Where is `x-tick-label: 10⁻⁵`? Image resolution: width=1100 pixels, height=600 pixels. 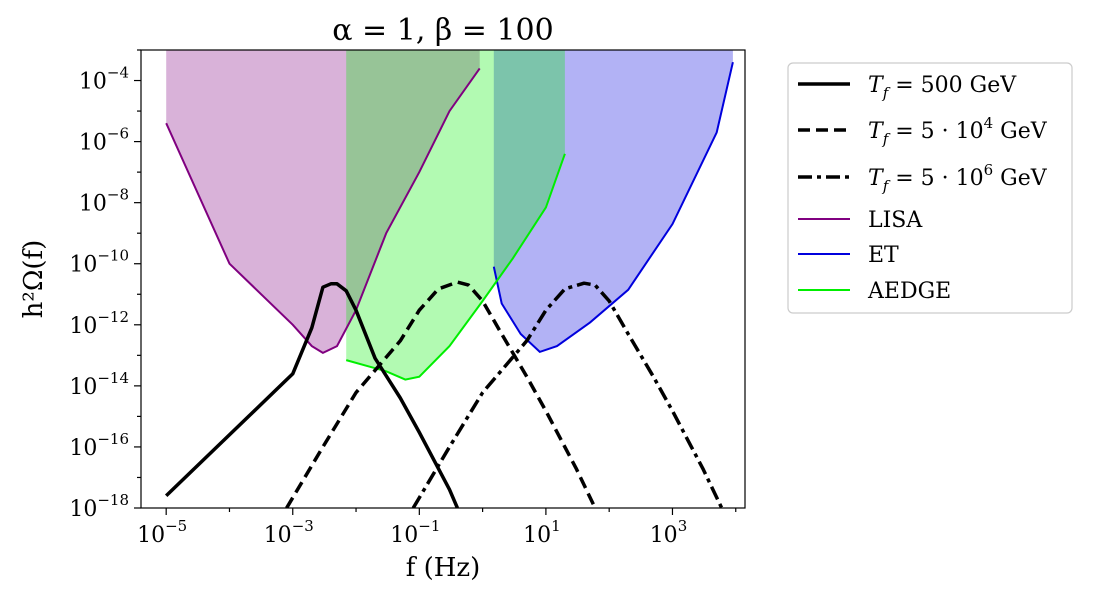
x-tick-label: 10⁻⁵ is located at coordinates (162, 532).